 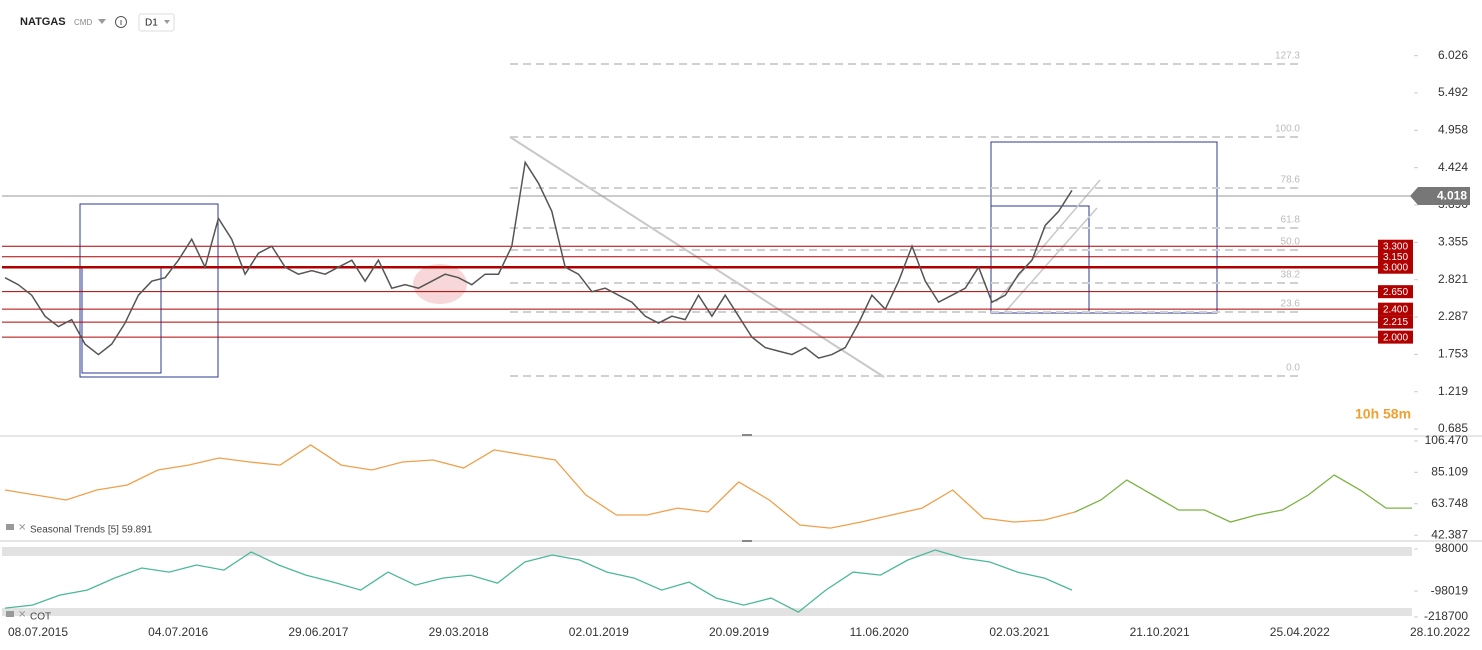 I want to click on y-tick-label: -218700, so click(x=1446, y=616).